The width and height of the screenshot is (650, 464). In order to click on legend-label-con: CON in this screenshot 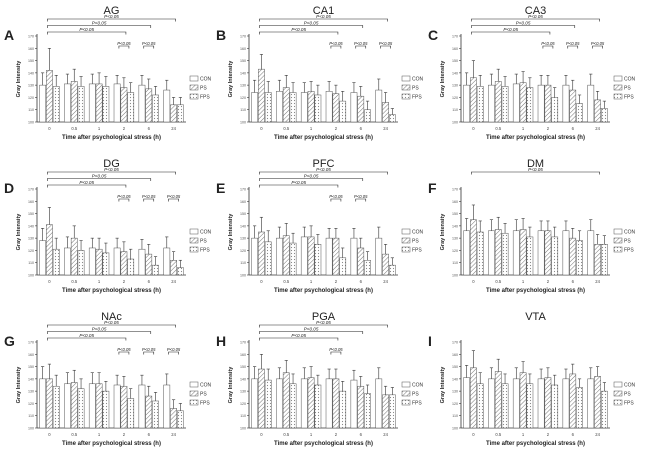, I will do `click(630, 233)`.